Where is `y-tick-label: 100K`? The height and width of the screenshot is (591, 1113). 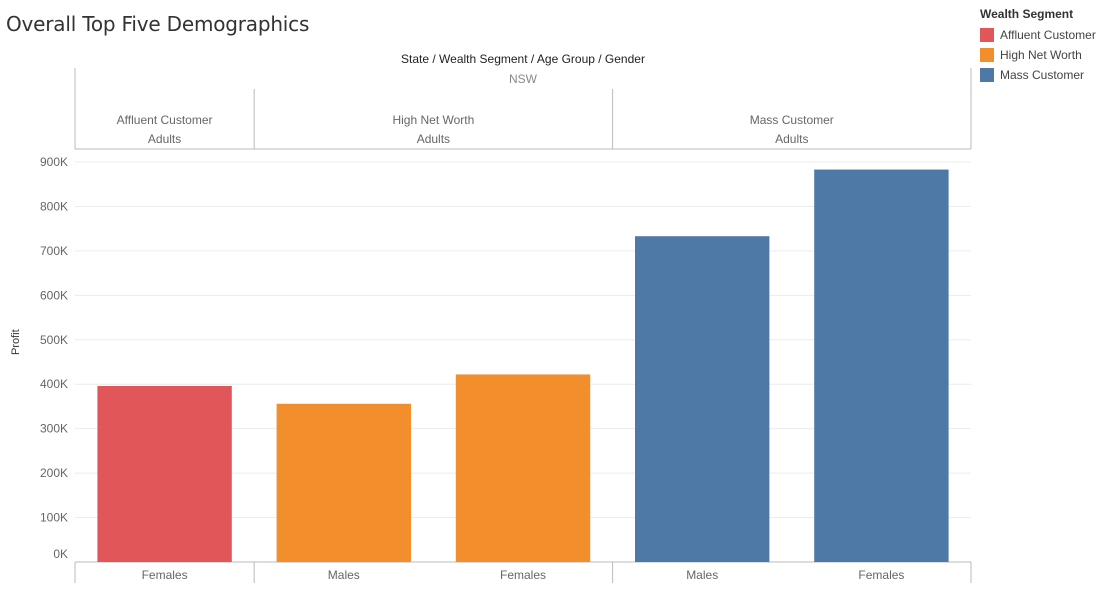 y-tick-label: 100K is located at coordinates (54, 518).